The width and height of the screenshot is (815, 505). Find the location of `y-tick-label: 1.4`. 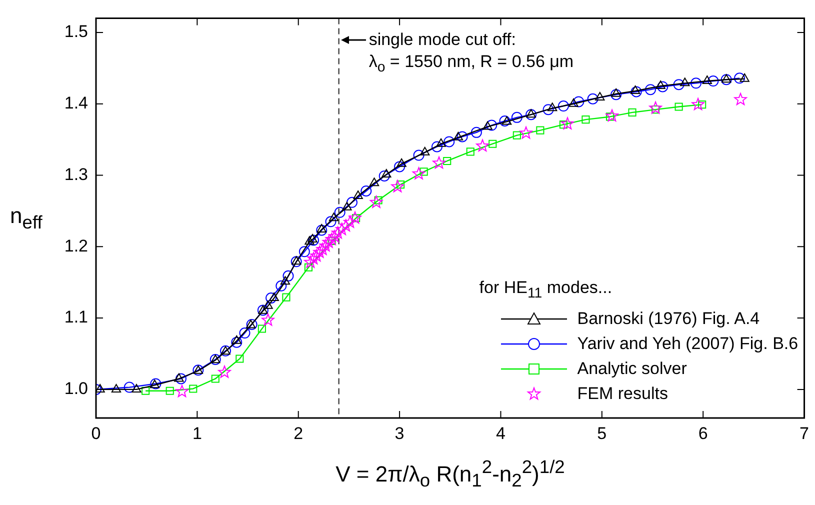

y-tick-label: 1.4 is located at coordinates (76, 103).